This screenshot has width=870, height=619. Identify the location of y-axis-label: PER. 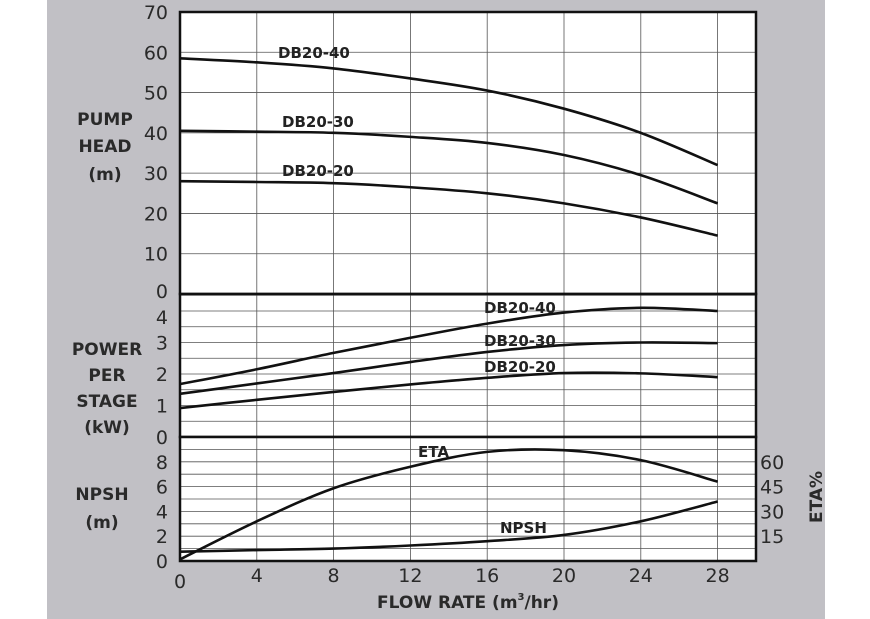
(106, 376).